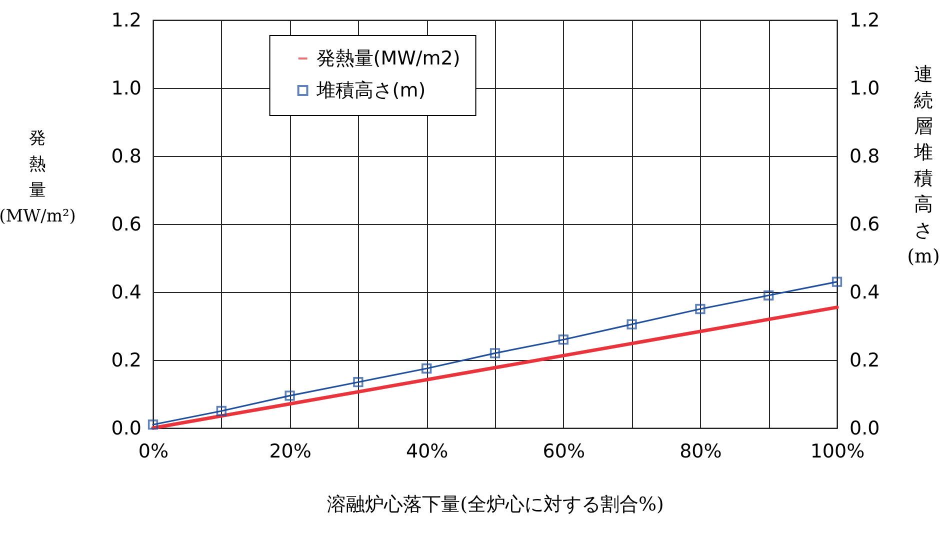 The image size is (949, 546). I want to click on y2-tick-label: 0.2, so click(865, 361).